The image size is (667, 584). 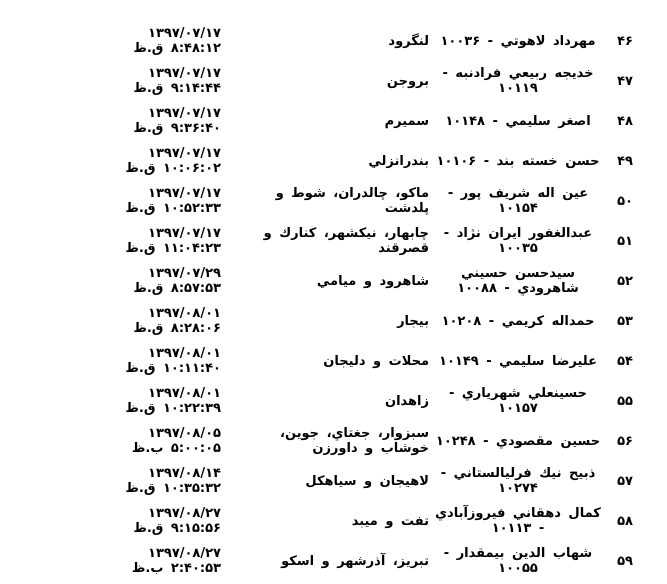 What do you see at coordinates (625, 441) in the screenshot?
I see `row-number: ۵۶` at bounding box center [625, 441].